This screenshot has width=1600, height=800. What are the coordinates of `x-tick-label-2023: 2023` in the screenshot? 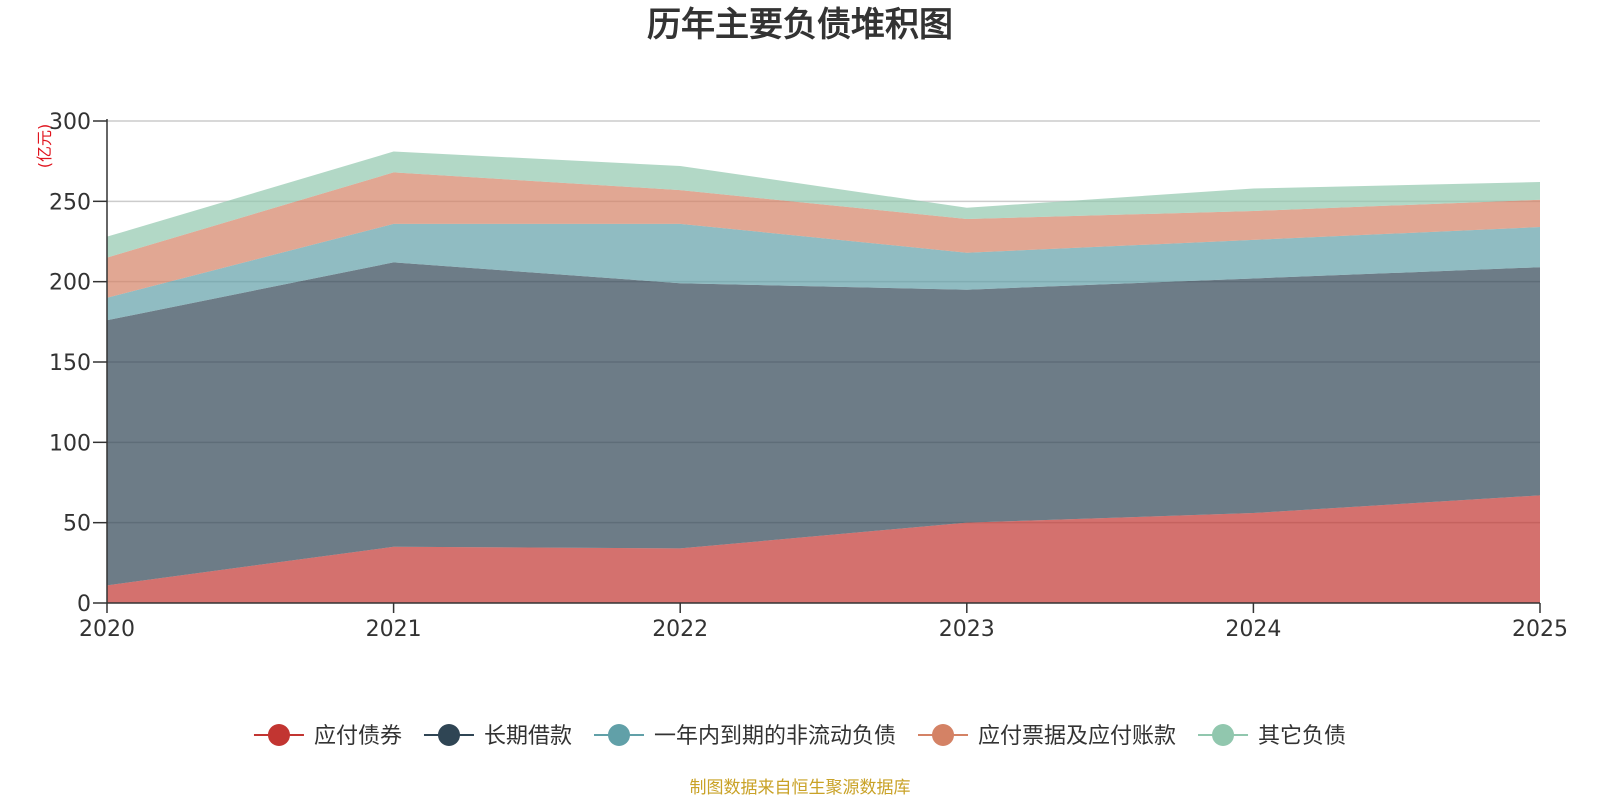 It's located at (967, 629).